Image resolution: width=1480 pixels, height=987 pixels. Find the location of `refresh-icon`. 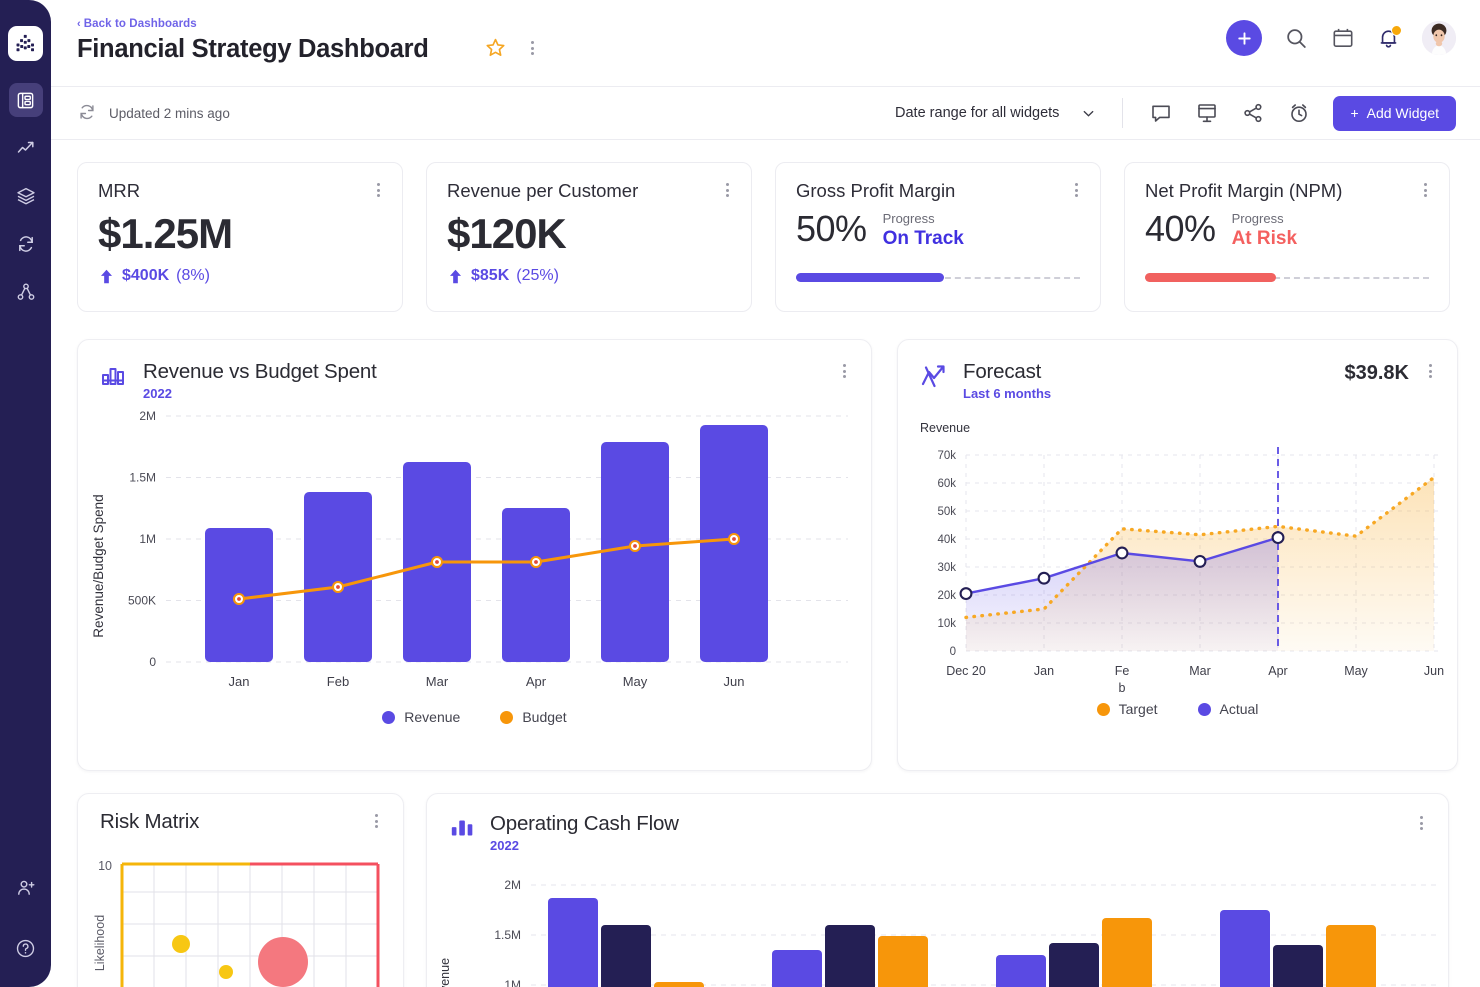

refresh-icon is located at coordinates (87, 113).